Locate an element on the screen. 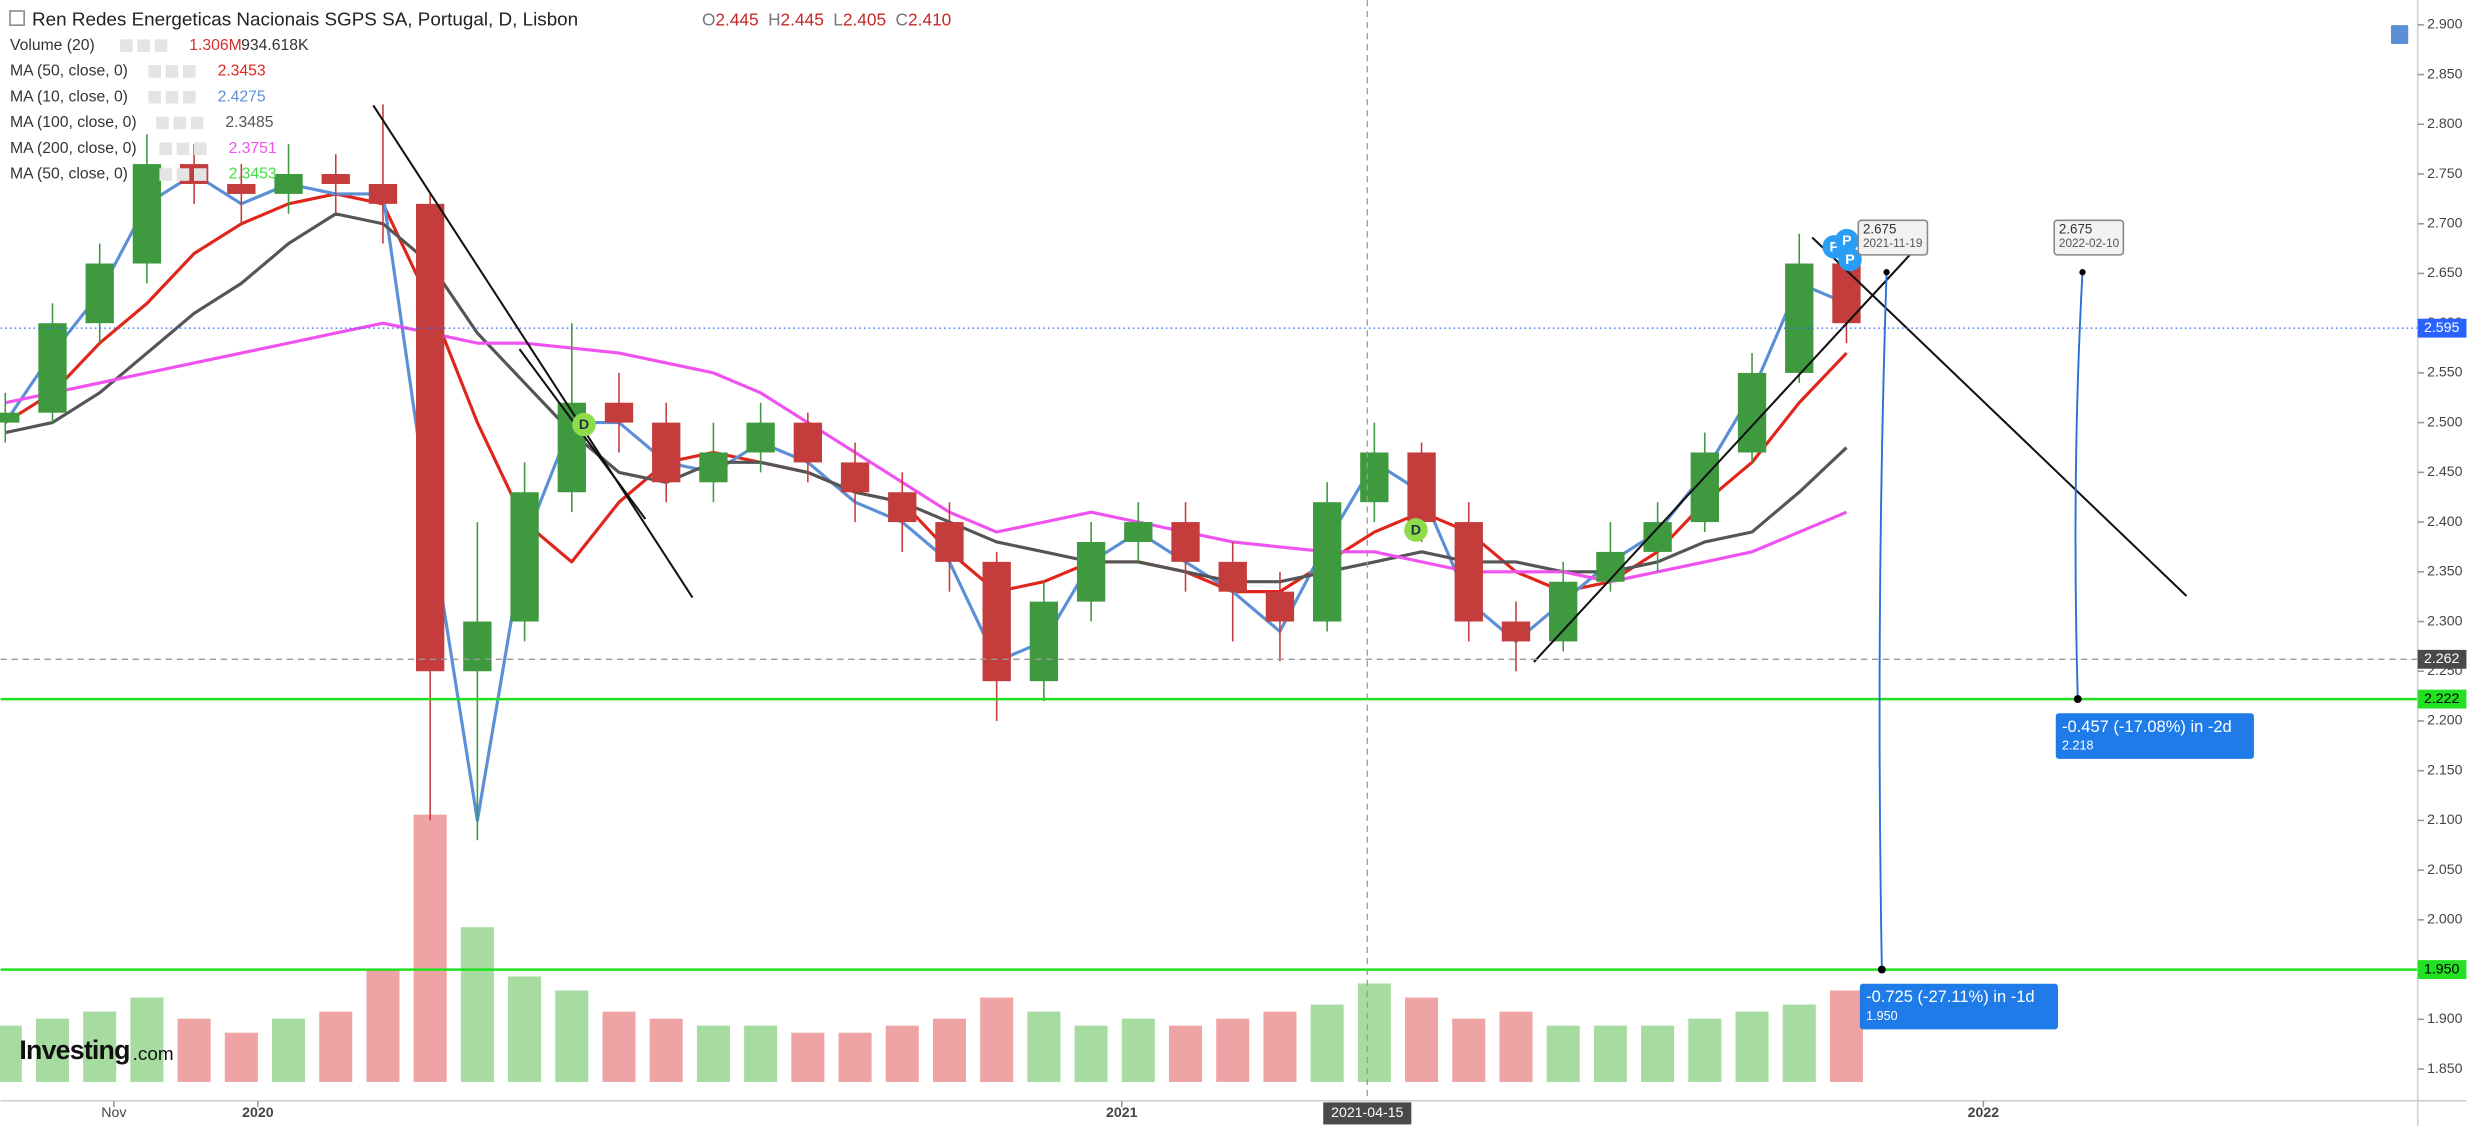 Image resolution: width=2467 pixels, height=1126 pixels. trendline is located at coordinates (1999, 416).